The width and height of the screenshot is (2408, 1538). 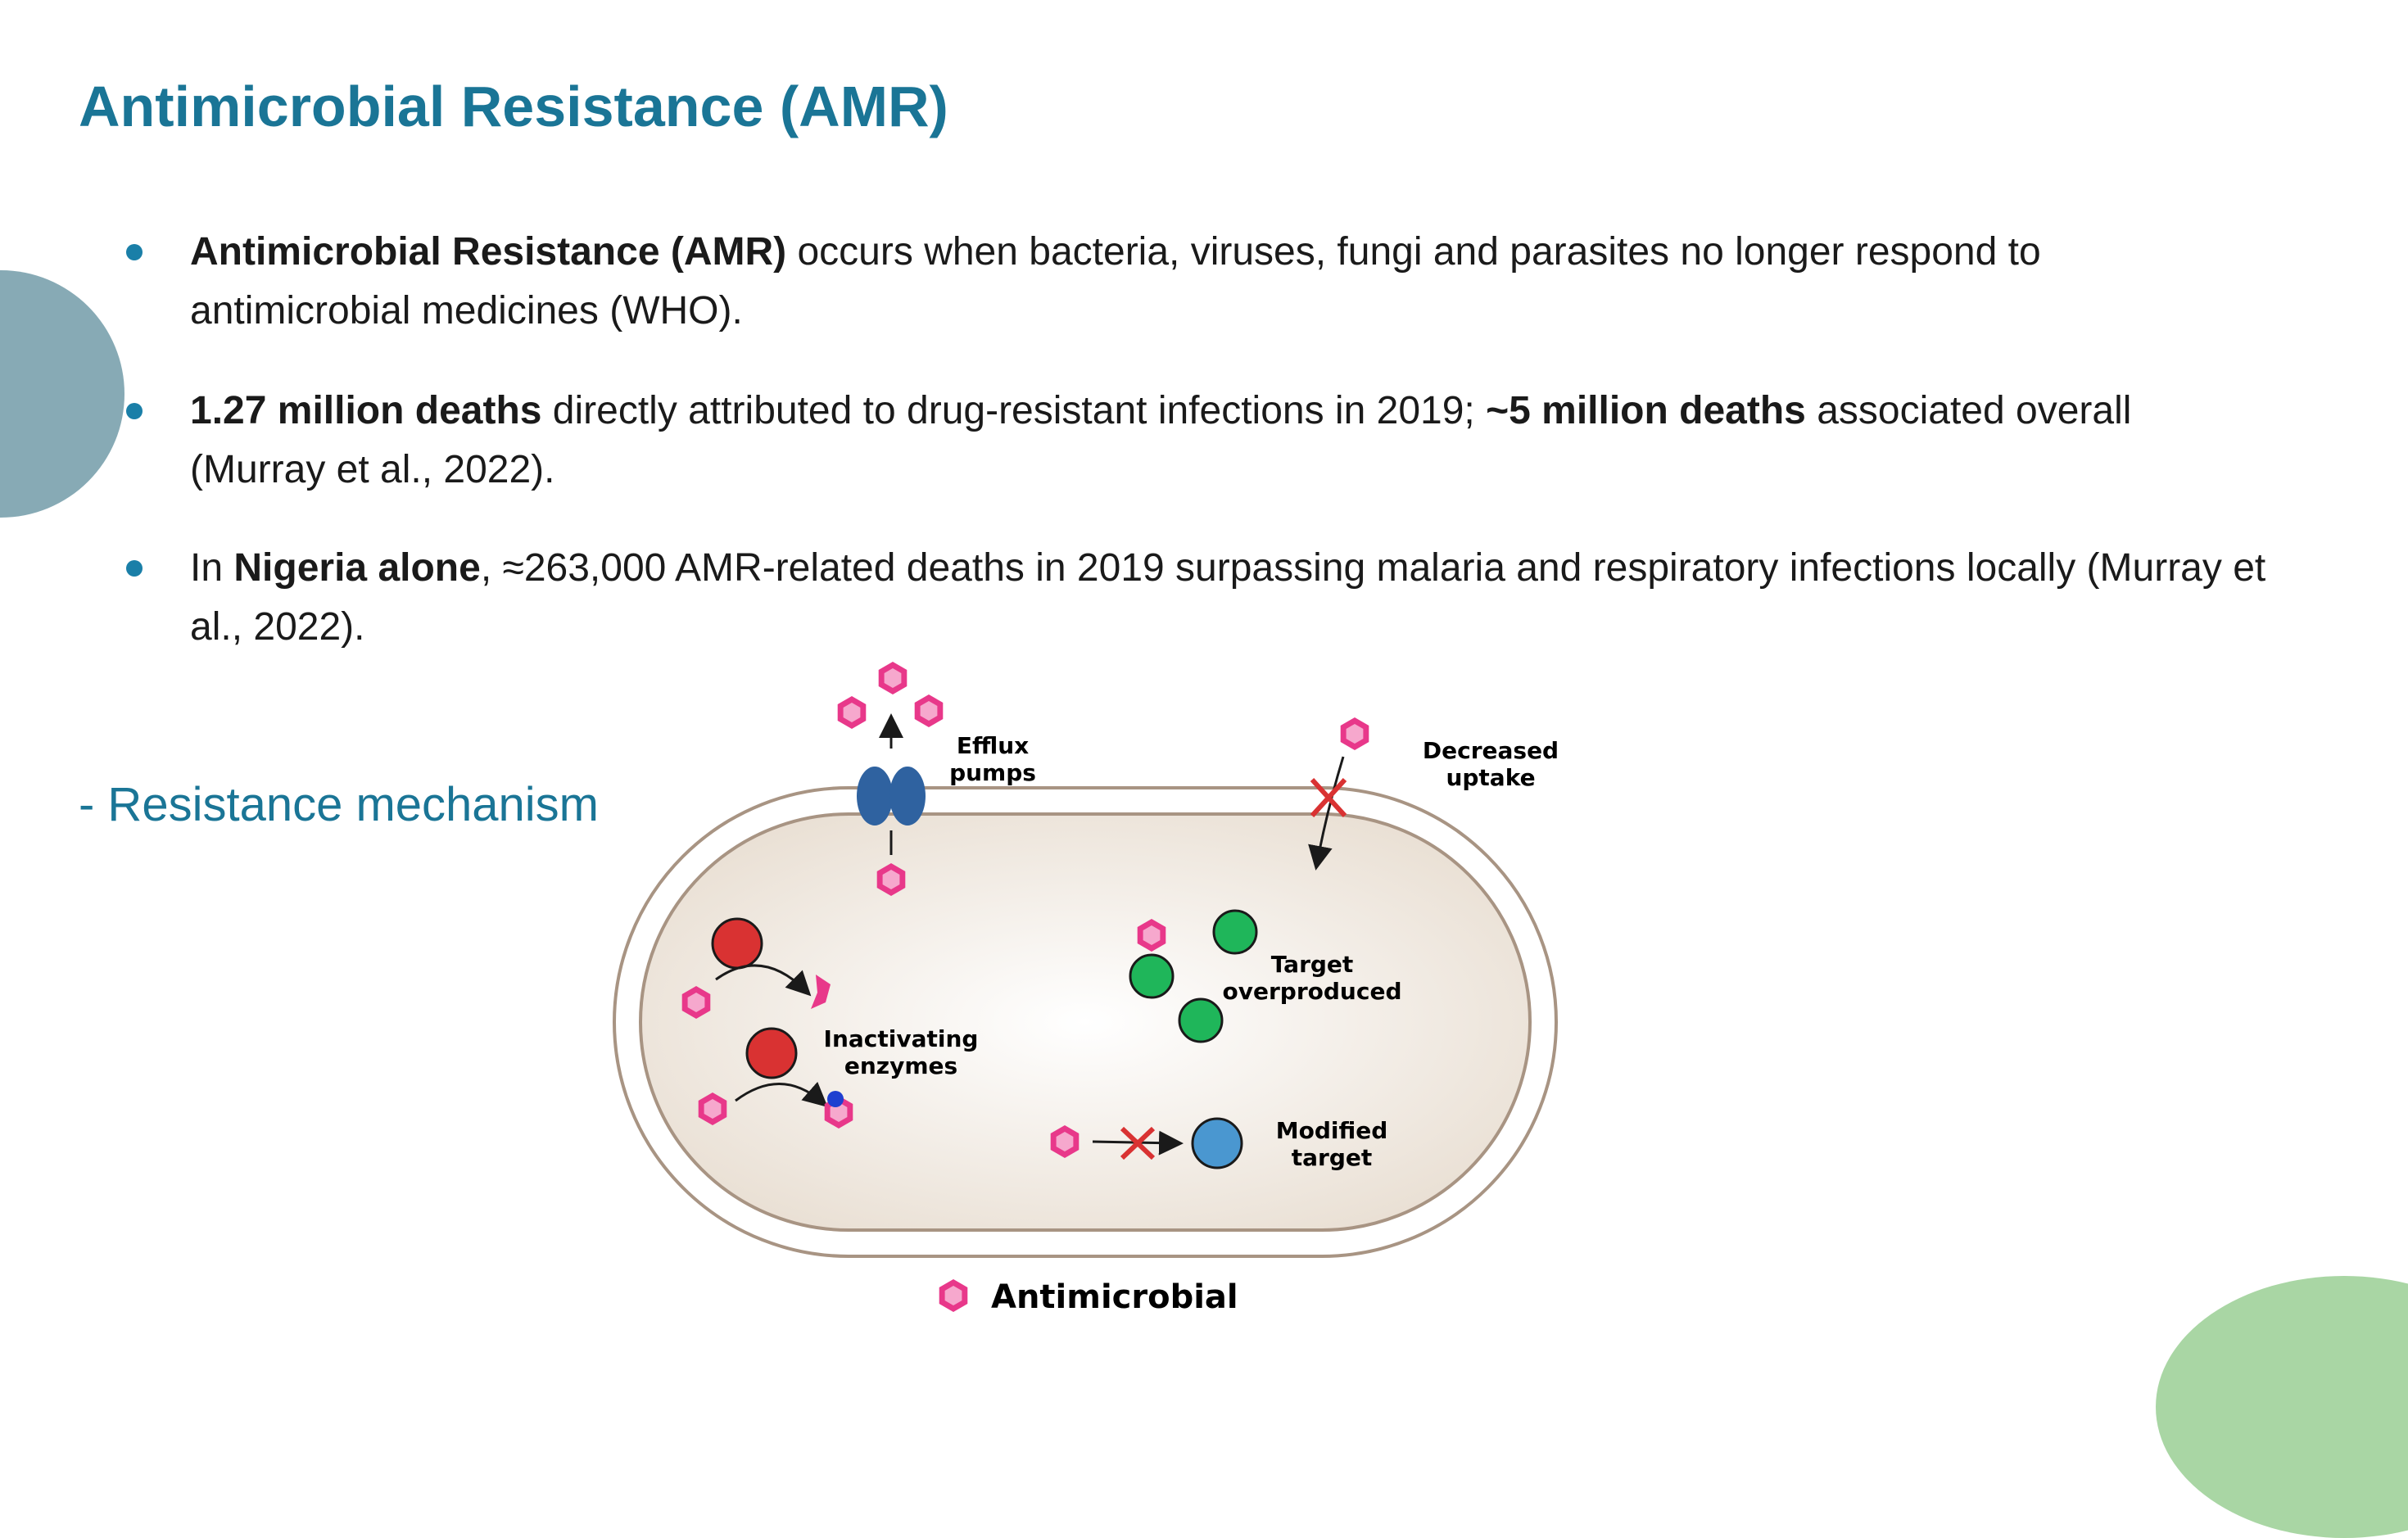 What do you see at coordinates (1490, 777) in the screenshot?
I see `decreased-uptake-label-line2: uptake` at bounding box center [1490, 777].